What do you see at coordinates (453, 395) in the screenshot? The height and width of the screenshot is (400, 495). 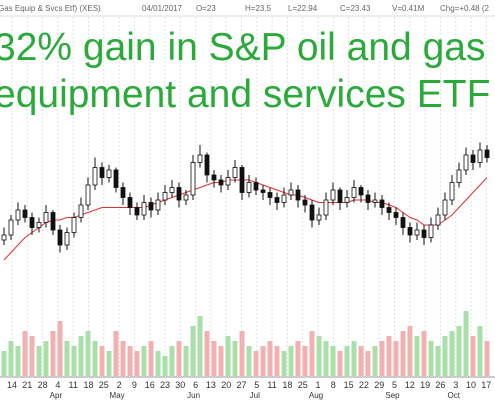 I see `month-label: Oct` at bounding box center [453, 395].